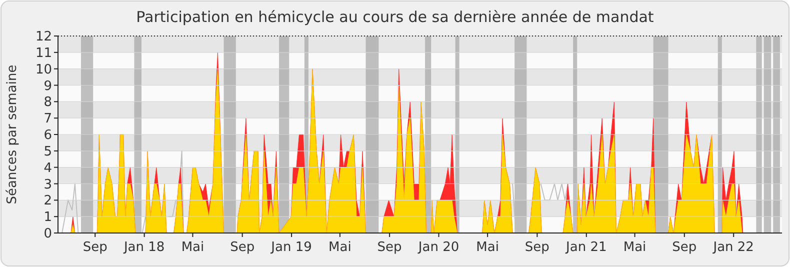 This screenshot has height=267, width=790. What do you see at coordinates (43, 37) in the screenshot?
I see `y-tick-label: 12` at bounding box center [43, 37].